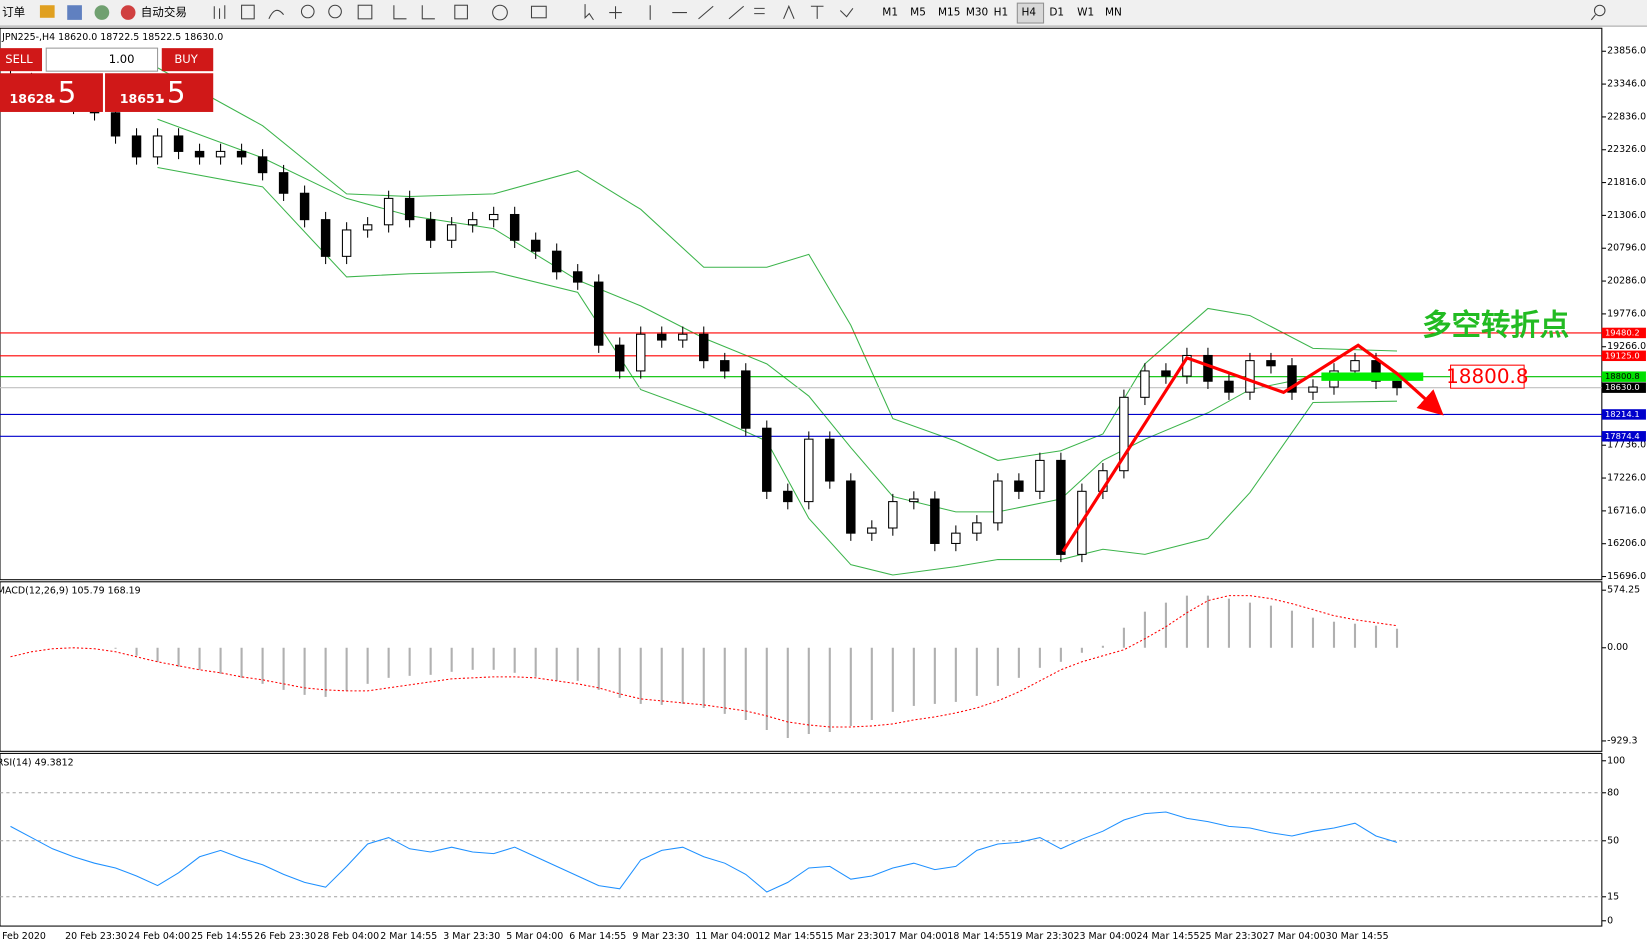 The height and width of the screenshot is (947, 1647). Describe the element at coordinates (62, 93) in the screenshot. I see `bid-pips: .5` at that location.